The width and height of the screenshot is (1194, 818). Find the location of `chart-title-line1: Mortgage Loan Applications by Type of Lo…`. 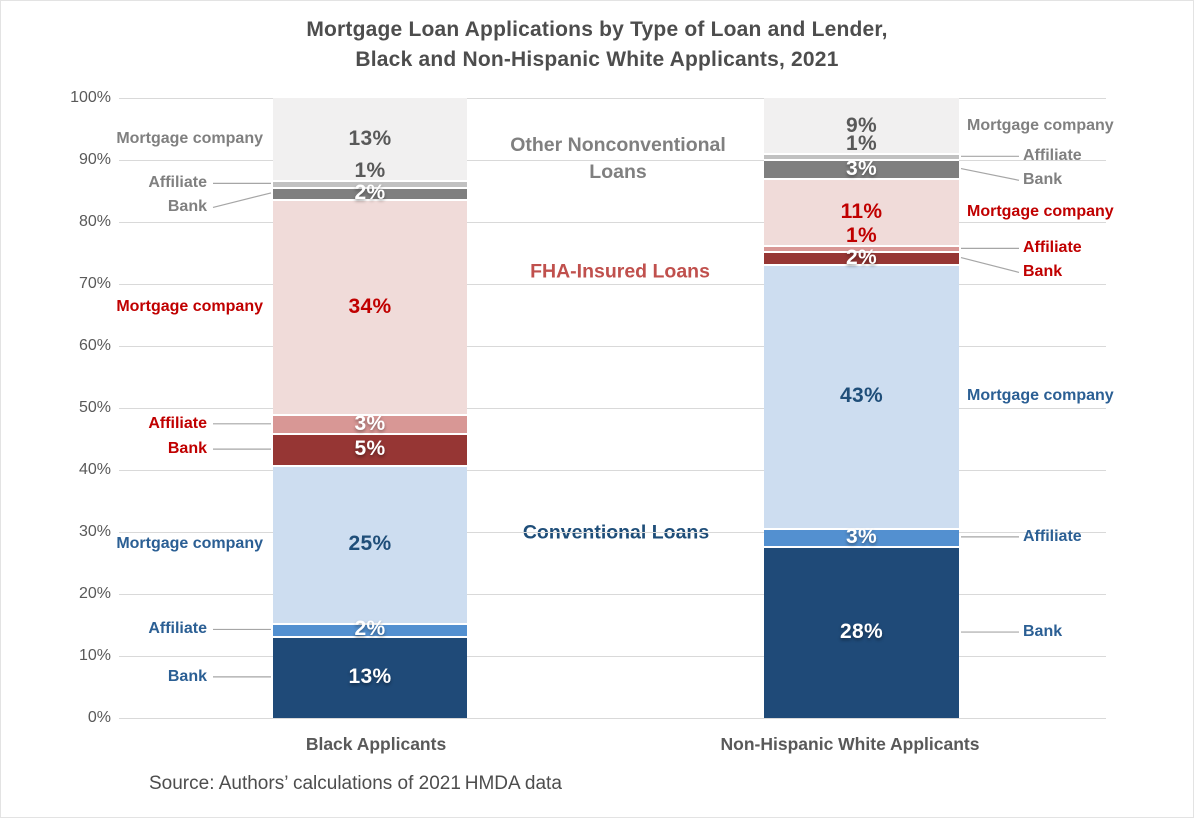

chart-title-line1: Mortgage Loan Applications by Type of Lo… is located at coordinates (597, 29).